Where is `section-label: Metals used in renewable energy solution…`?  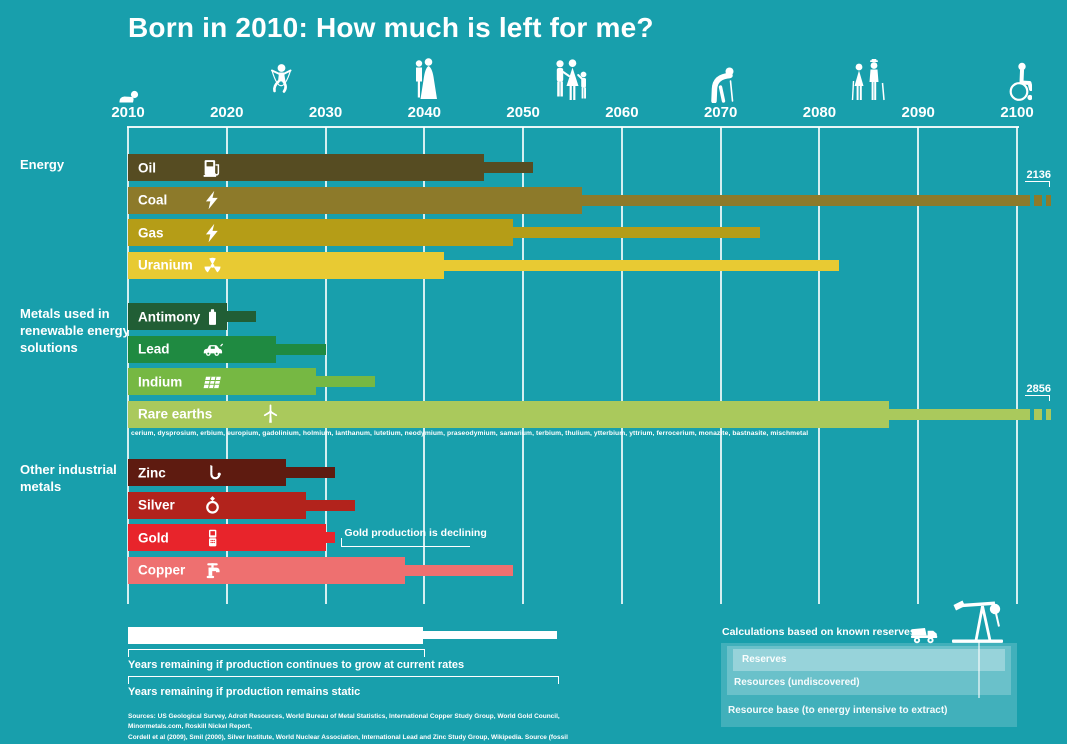 section-label: Metals used in renewable energy solution… is located at coordinates (75, 330).